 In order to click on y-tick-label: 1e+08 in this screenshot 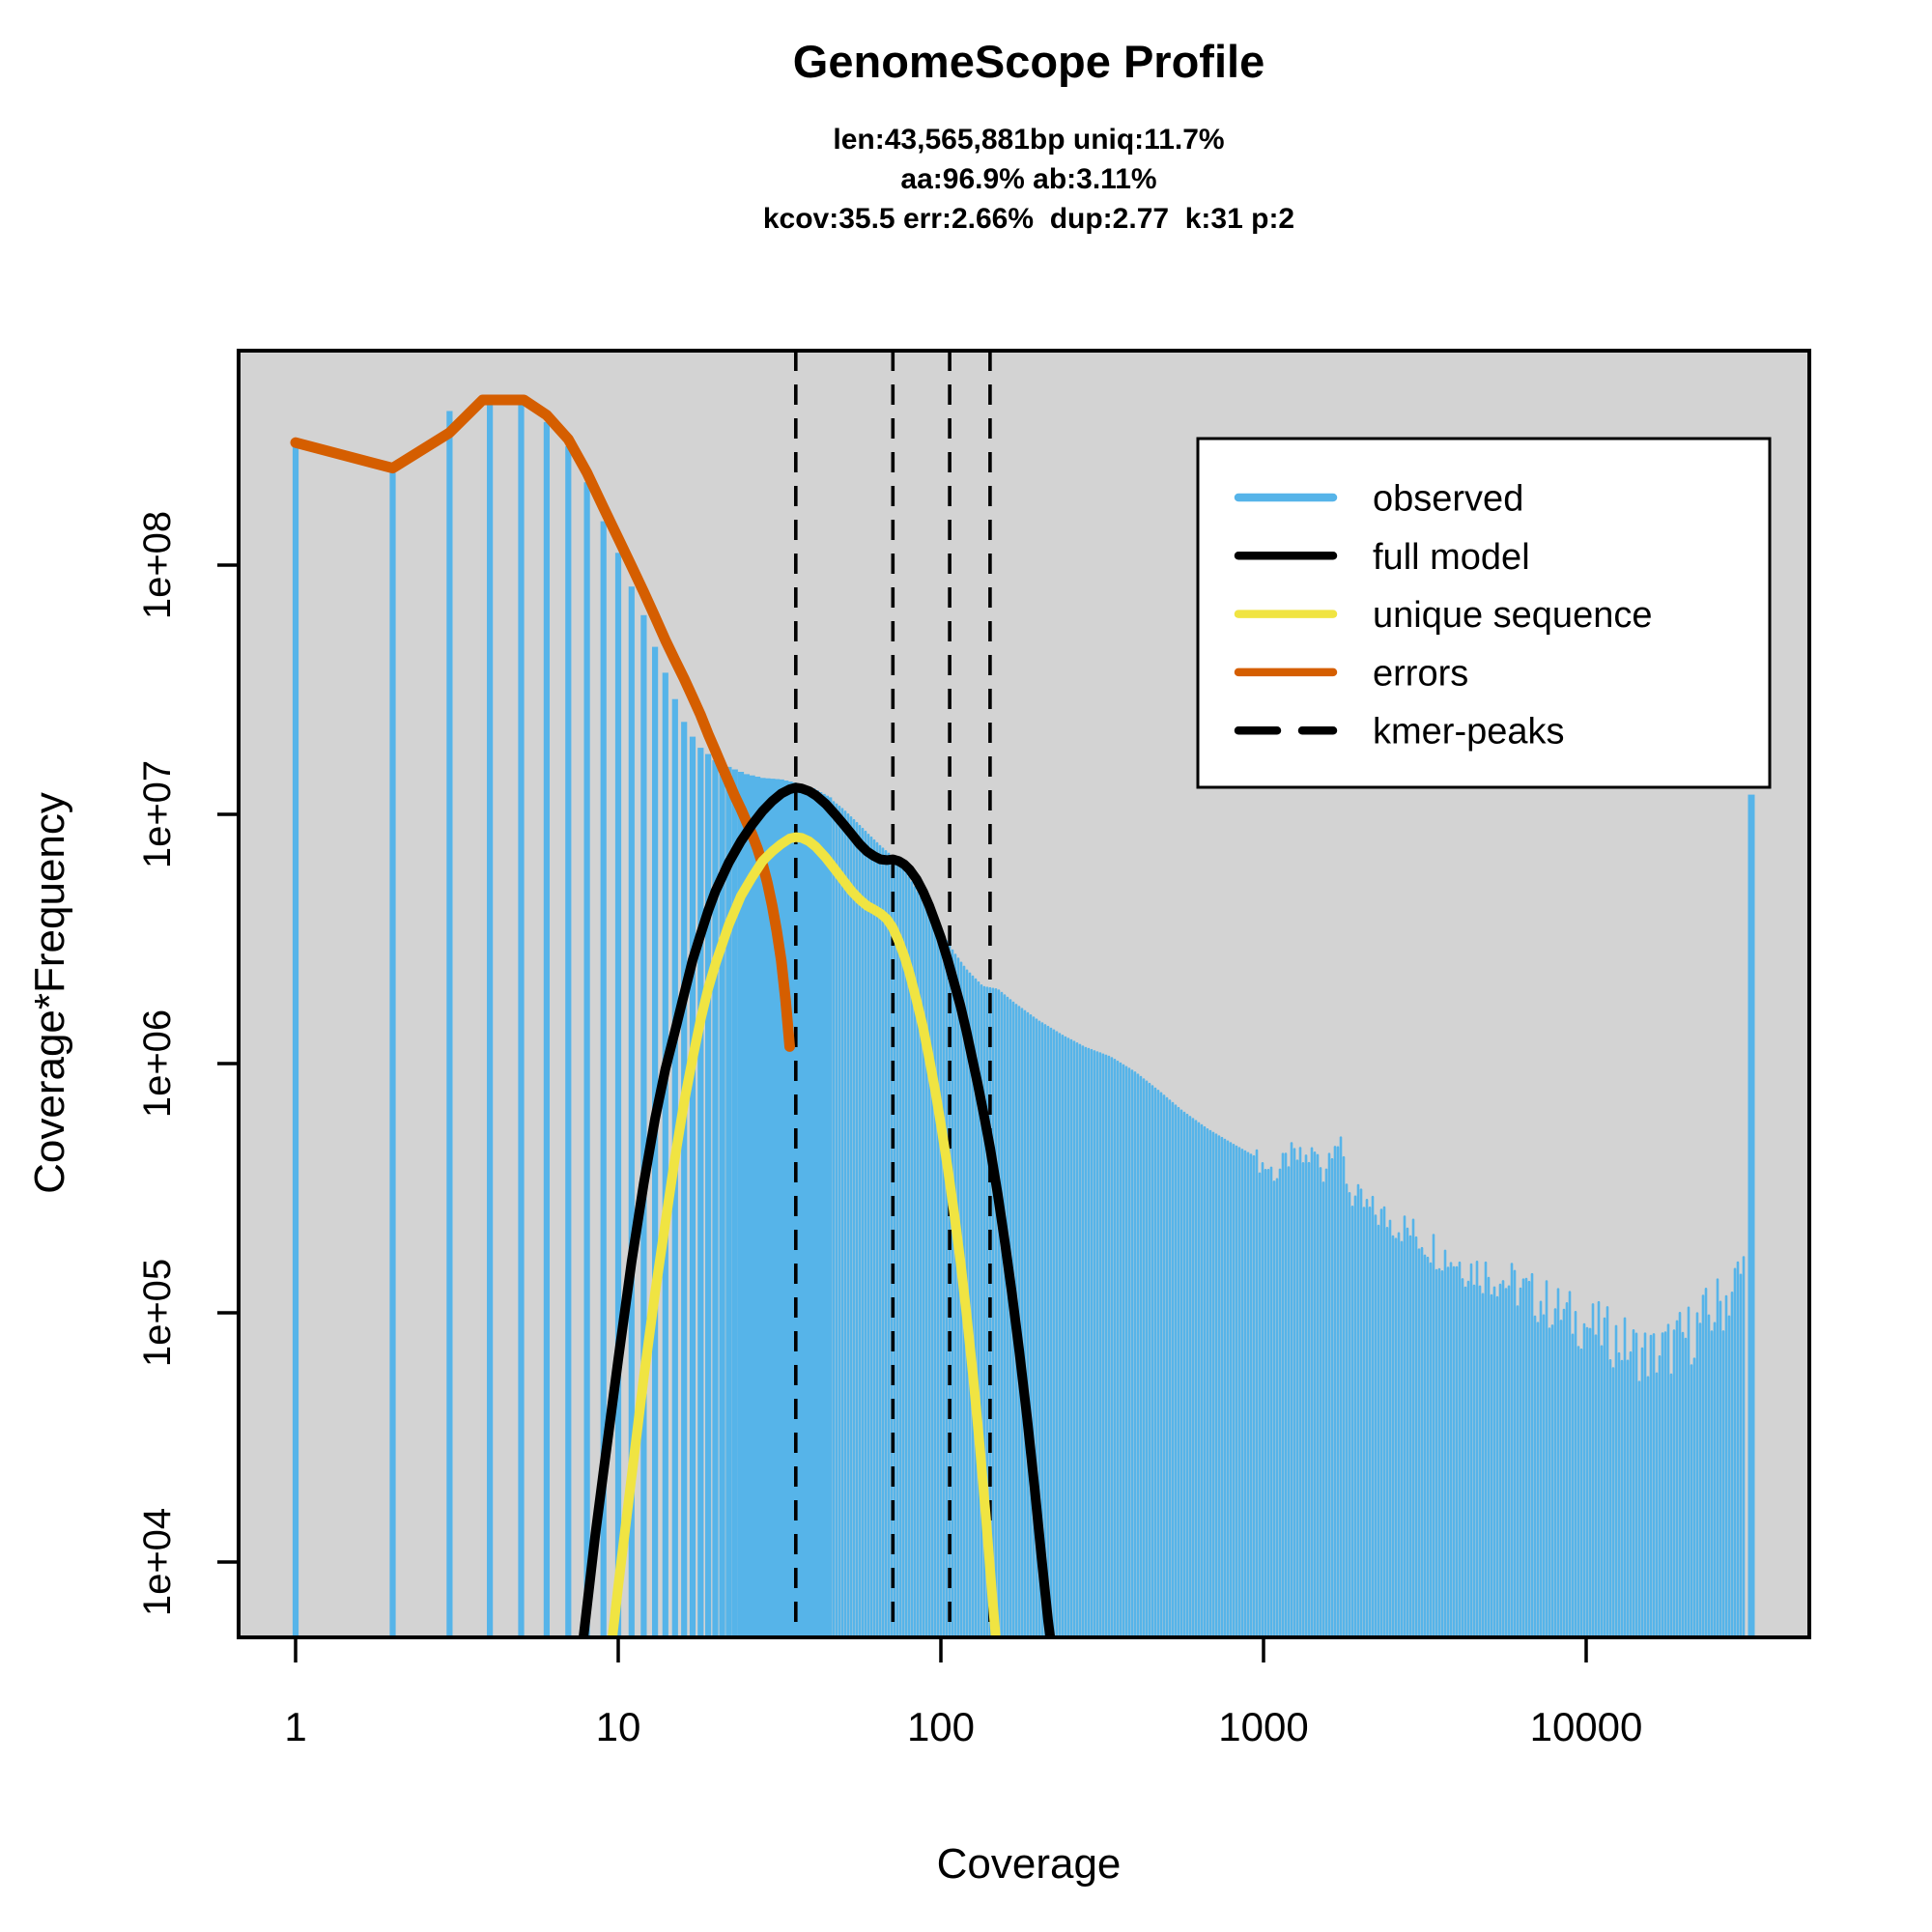, I will do `click(157, 565)`.